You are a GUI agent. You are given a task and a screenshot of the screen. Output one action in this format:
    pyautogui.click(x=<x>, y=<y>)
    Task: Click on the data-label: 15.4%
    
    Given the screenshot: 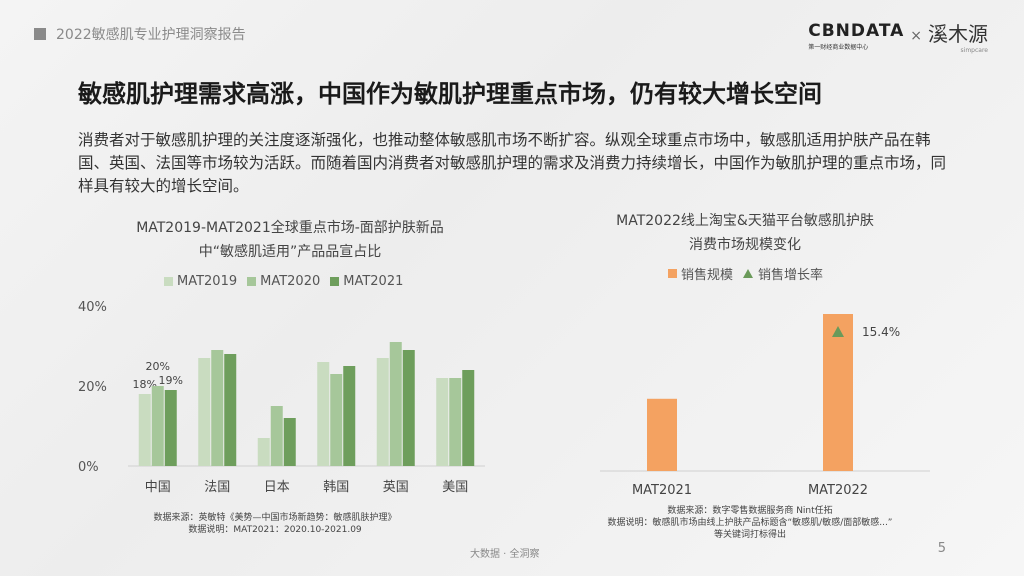 What is the action you would take?
    pyautogui.click(x=881, y=332)
    